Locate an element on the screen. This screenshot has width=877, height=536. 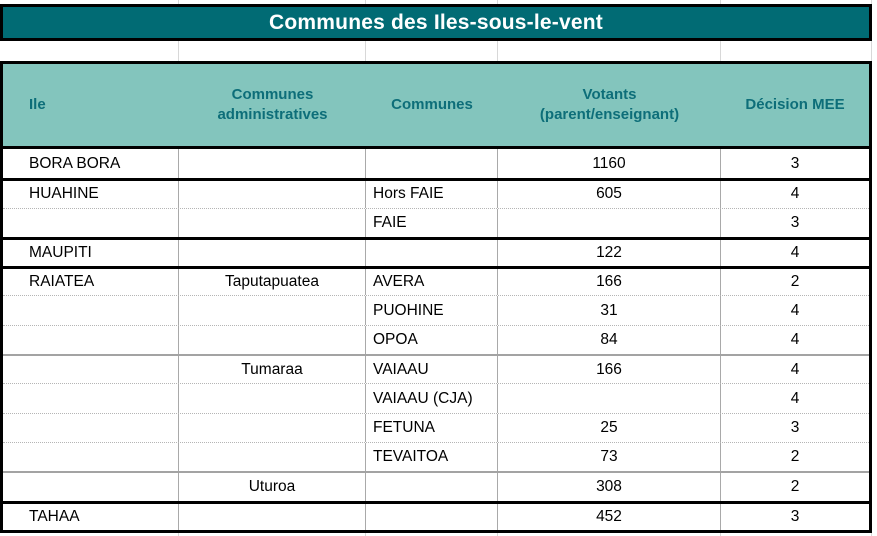
table-row: FAIE 3 is located at coordinates (436, 222).